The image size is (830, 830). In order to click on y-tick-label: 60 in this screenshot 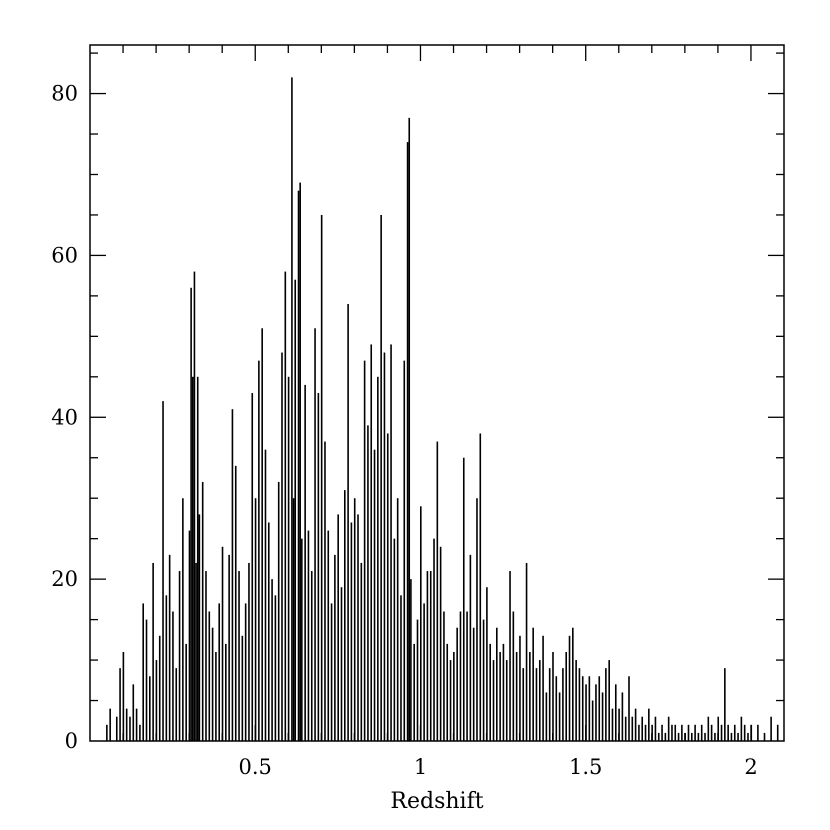, I will do `click(64, 255)`.